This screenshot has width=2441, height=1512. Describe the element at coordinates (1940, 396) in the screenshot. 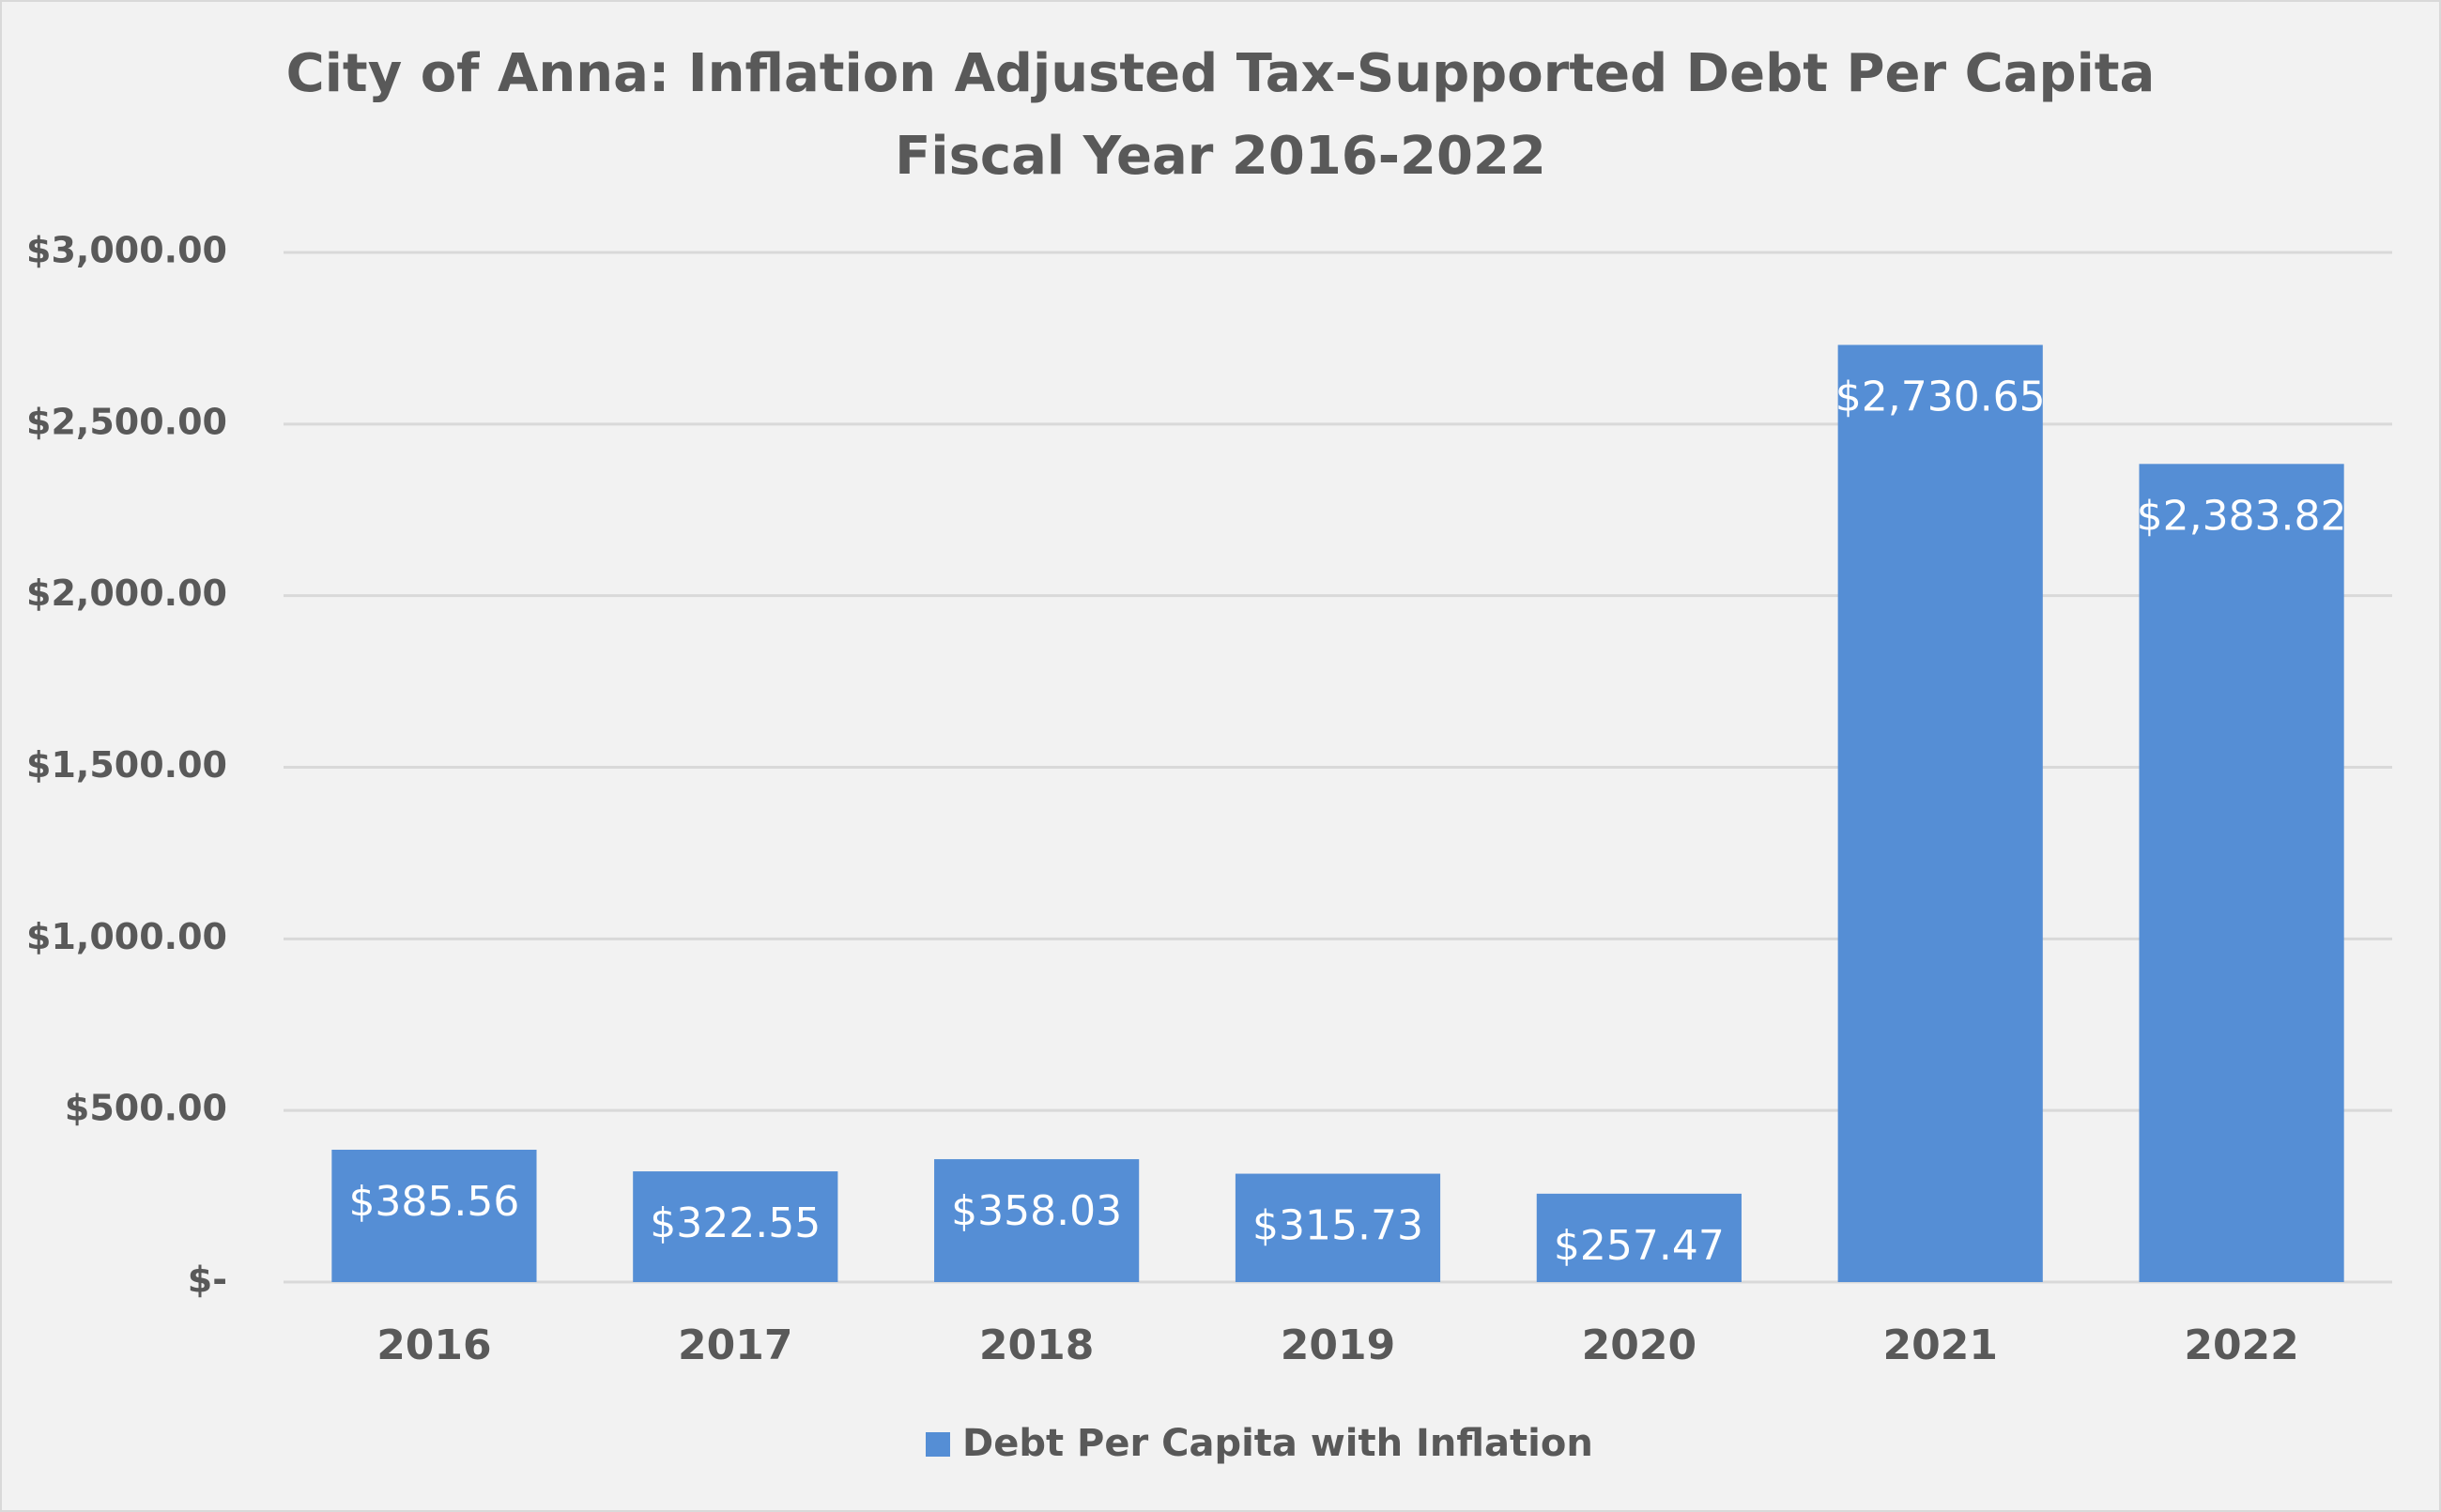

I see `data-label: $2,730.65` at that location.